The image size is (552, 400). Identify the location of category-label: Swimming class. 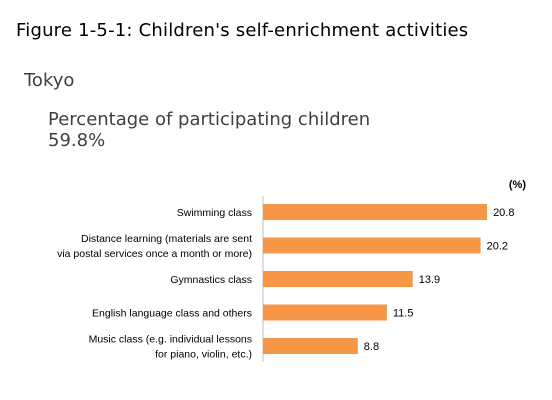
(214, 213).